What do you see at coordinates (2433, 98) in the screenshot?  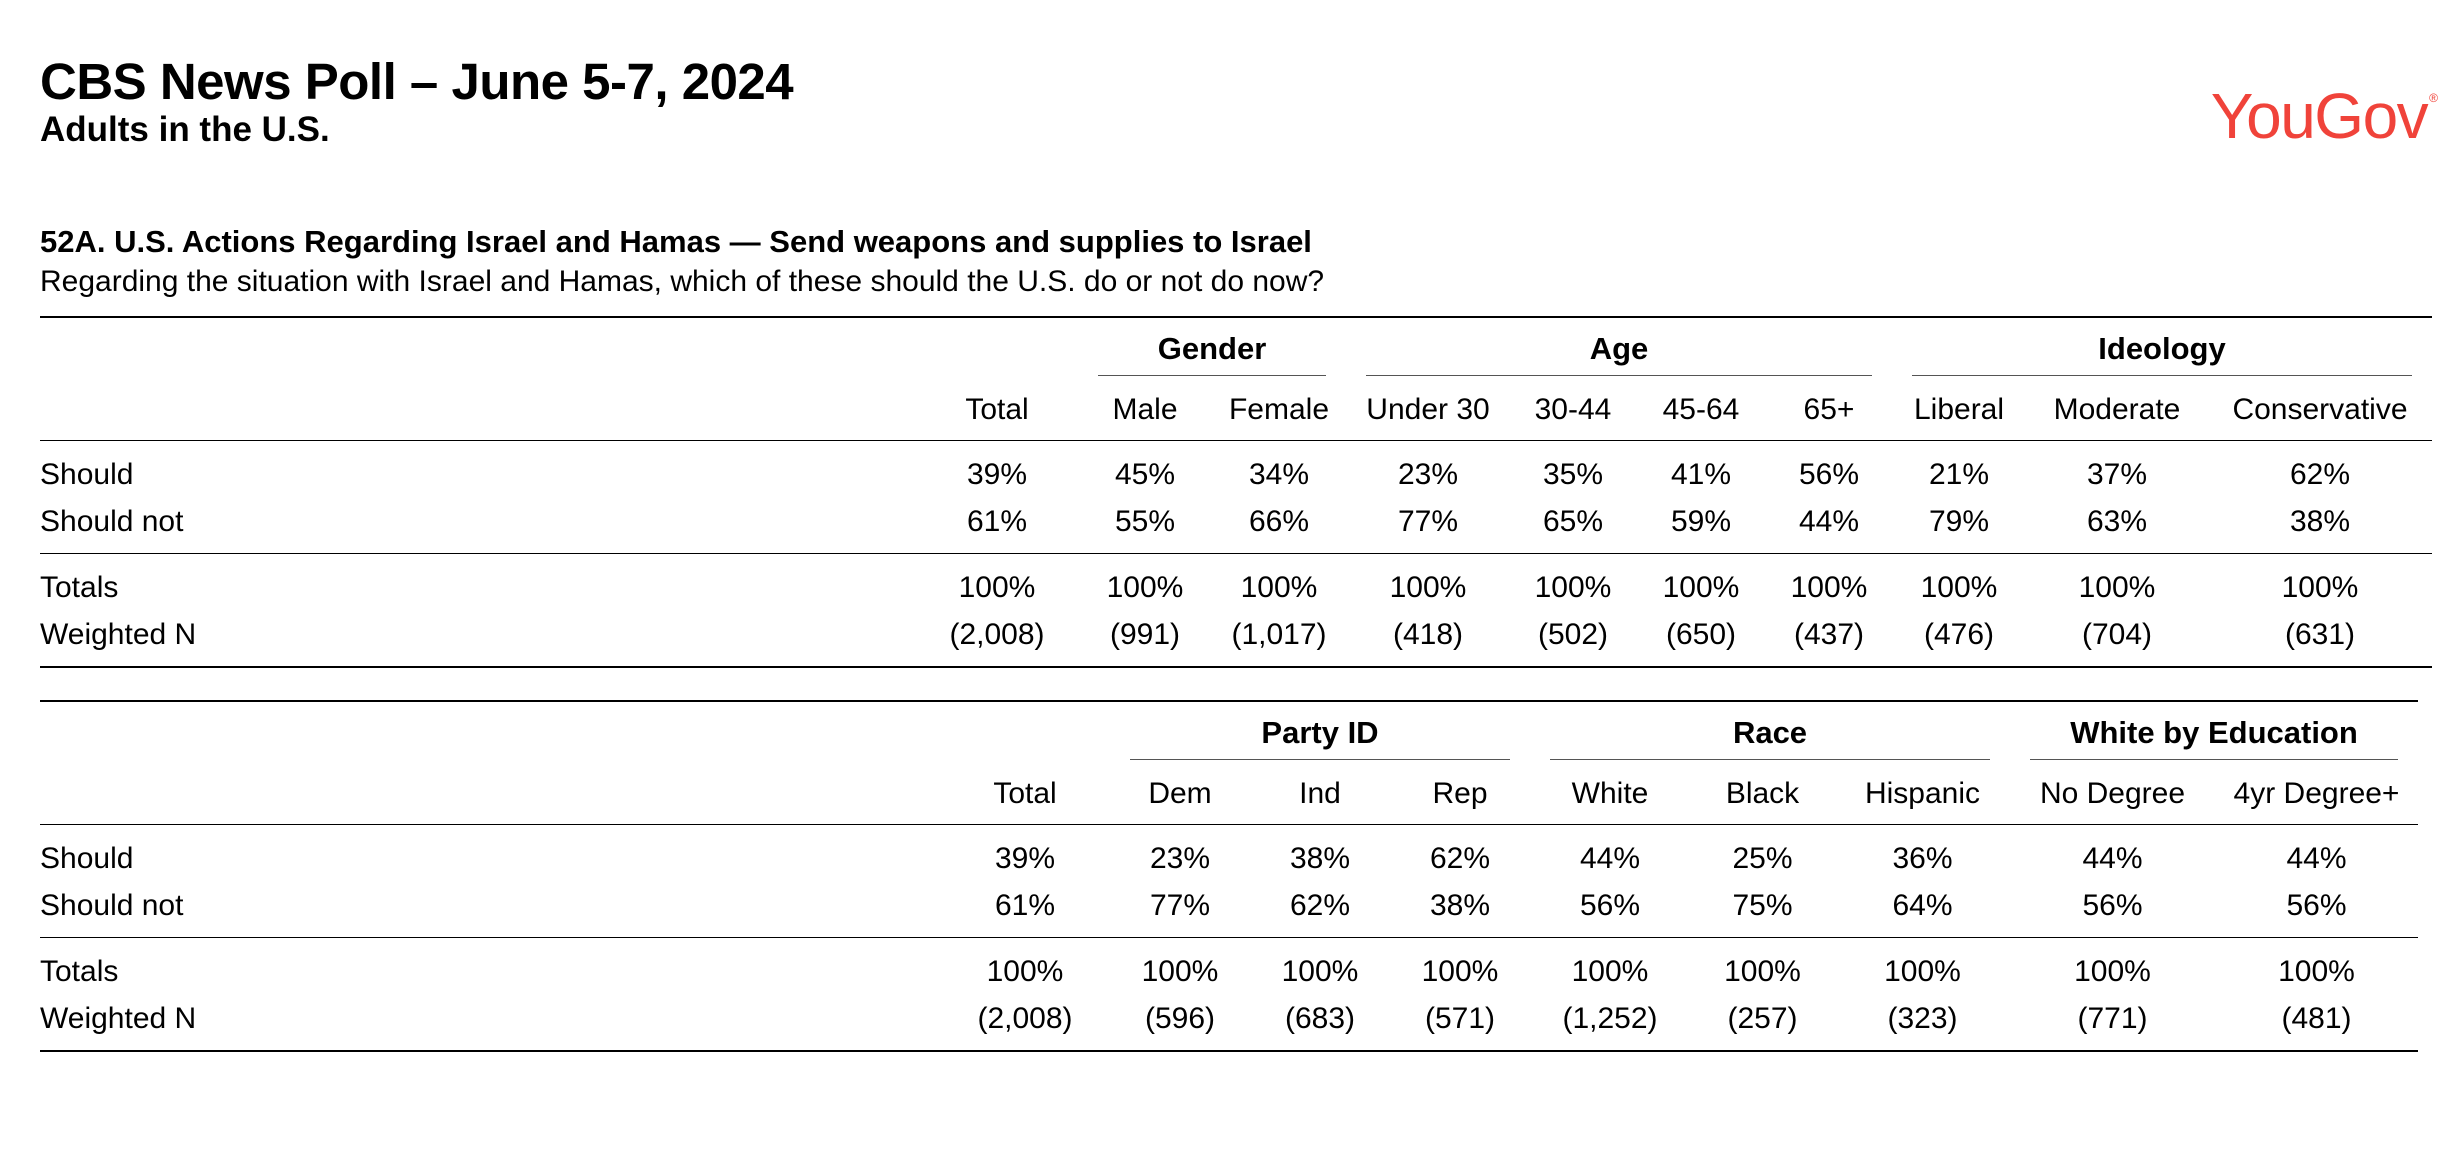 I see `registered-mark: ®` at bounding box center [2433, 98].